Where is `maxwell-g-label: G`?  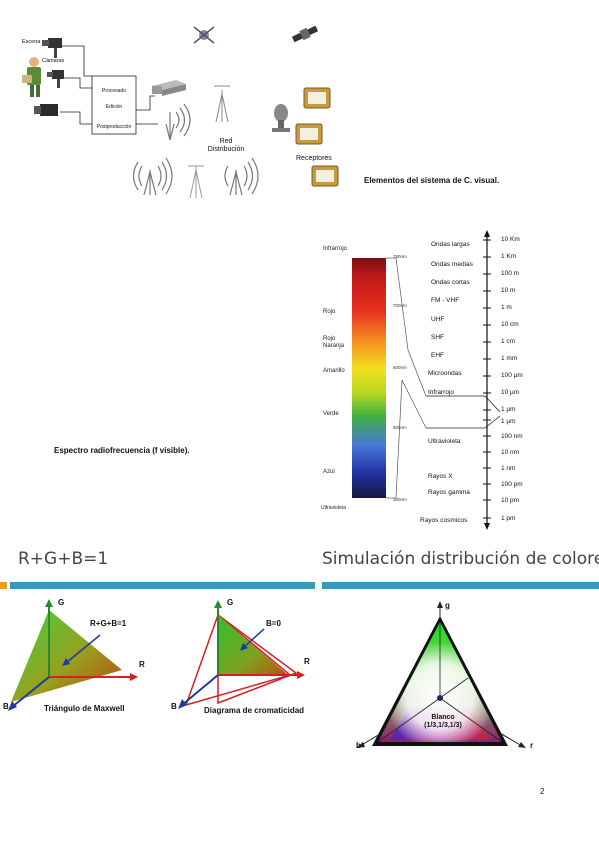 maxwell-g-label: G is located at coordinates (61, 602).